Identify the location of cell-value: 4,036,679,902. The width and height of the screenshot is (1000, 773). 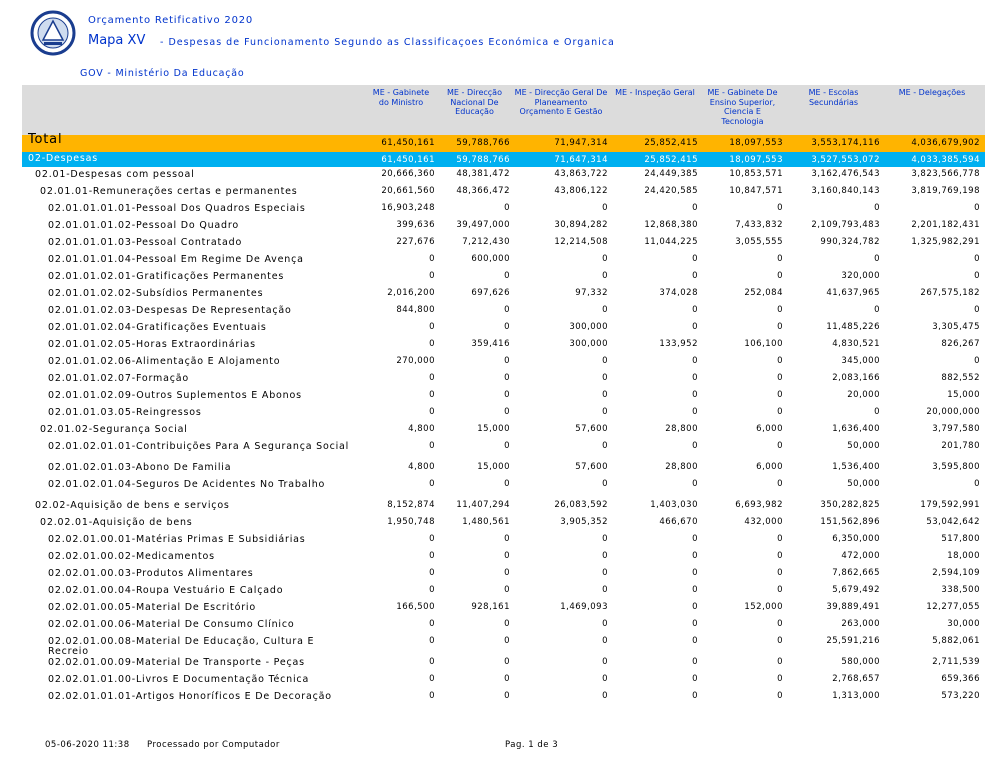
(945, 143).